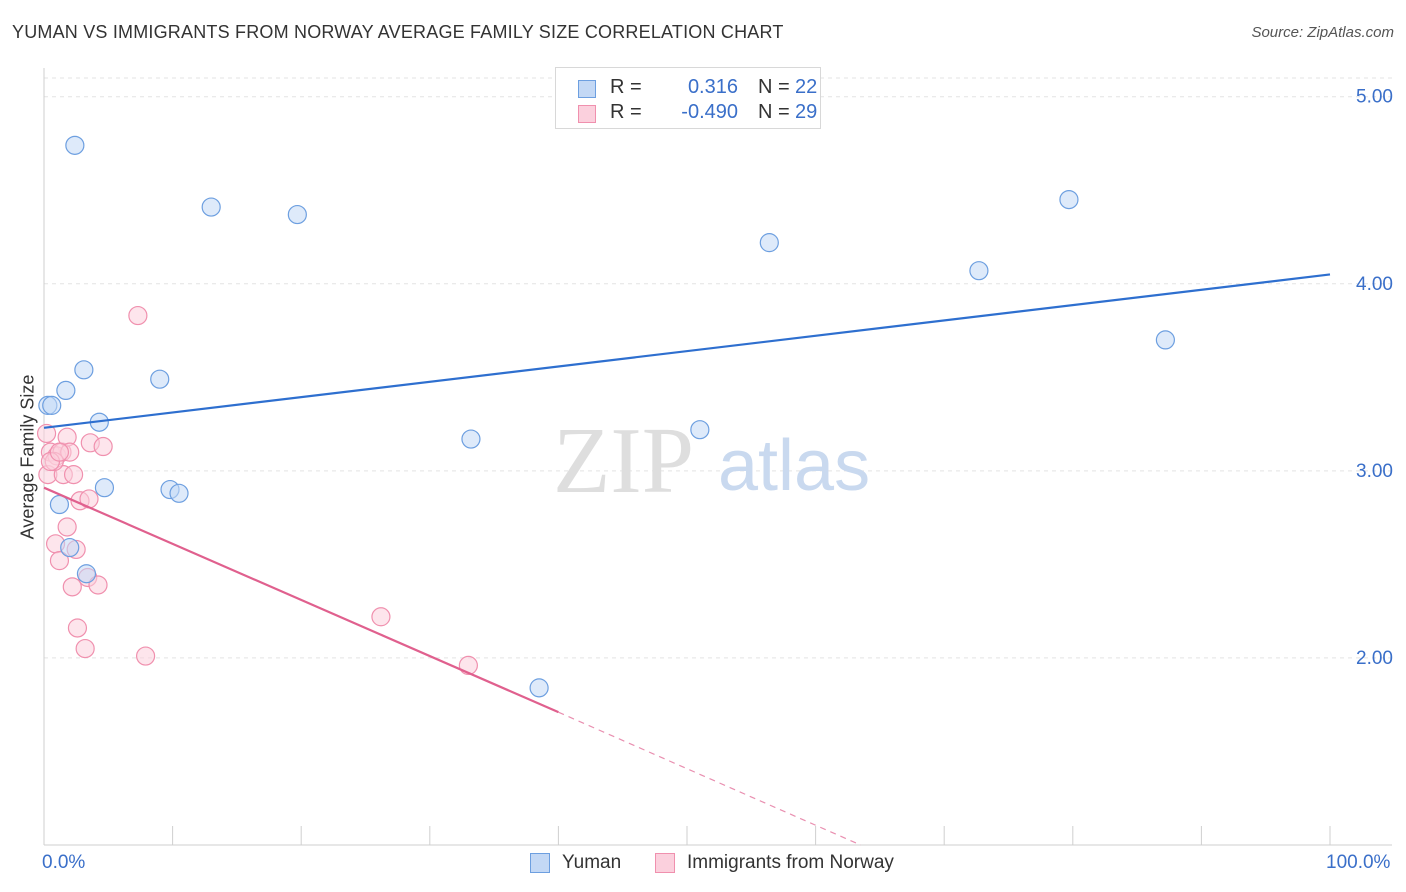 The width and height of the screenshot is (1406, 892). I want to click on y-tick-label: 4.00, so click(1374, 284).